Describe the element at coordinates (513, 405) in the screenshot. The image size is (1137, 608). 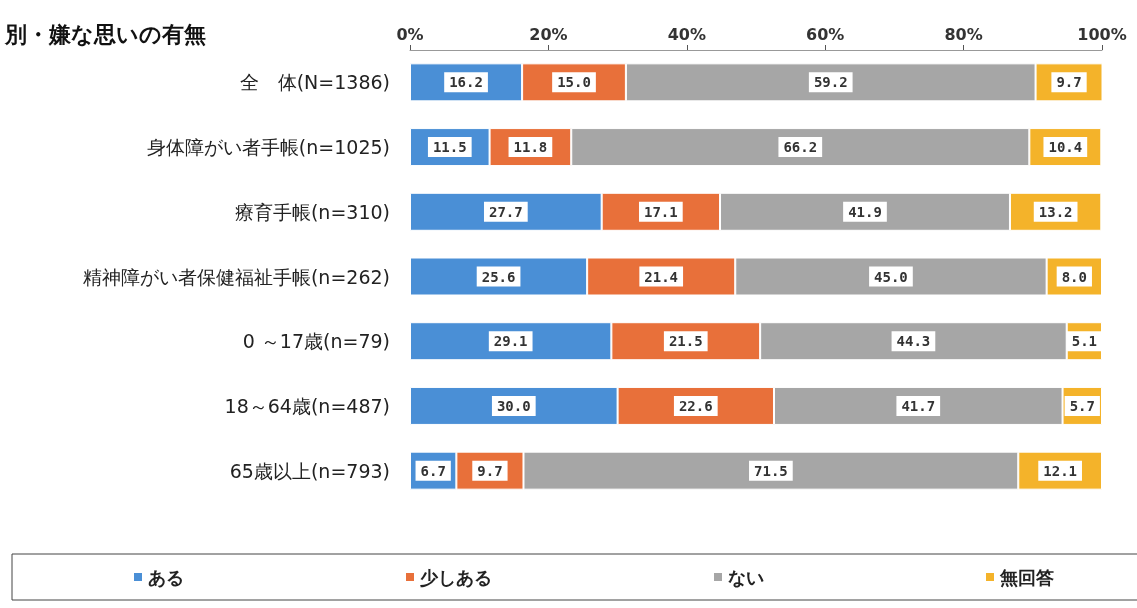
I see `data-label: 30.0` at that location.